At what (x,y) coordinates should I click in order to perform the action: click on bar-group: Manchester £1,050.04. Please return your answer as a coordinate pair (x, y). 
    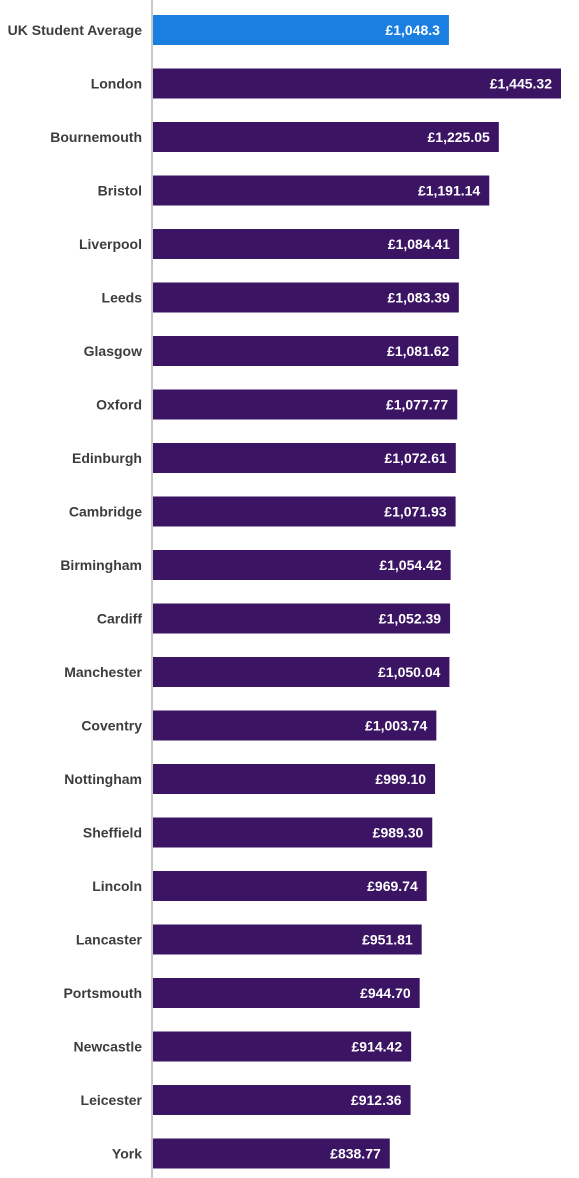
    Looking at the image, I should click on (257, 672).